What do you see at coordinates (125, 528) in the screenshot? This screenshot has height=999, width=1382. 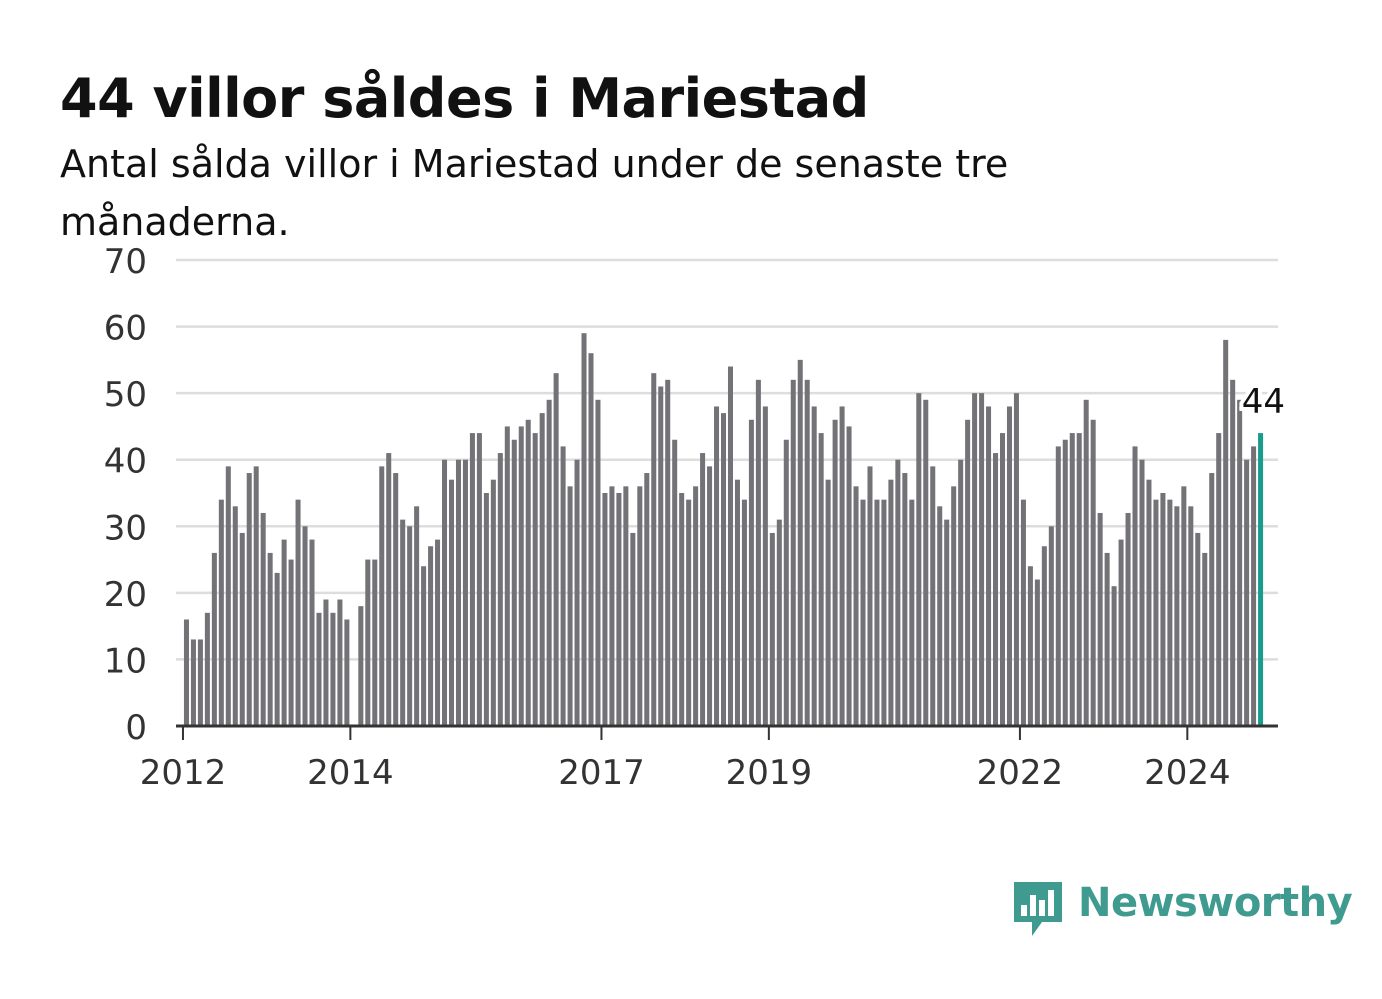 I see `y-tick-label: 30` at bounding box center [125, 528].